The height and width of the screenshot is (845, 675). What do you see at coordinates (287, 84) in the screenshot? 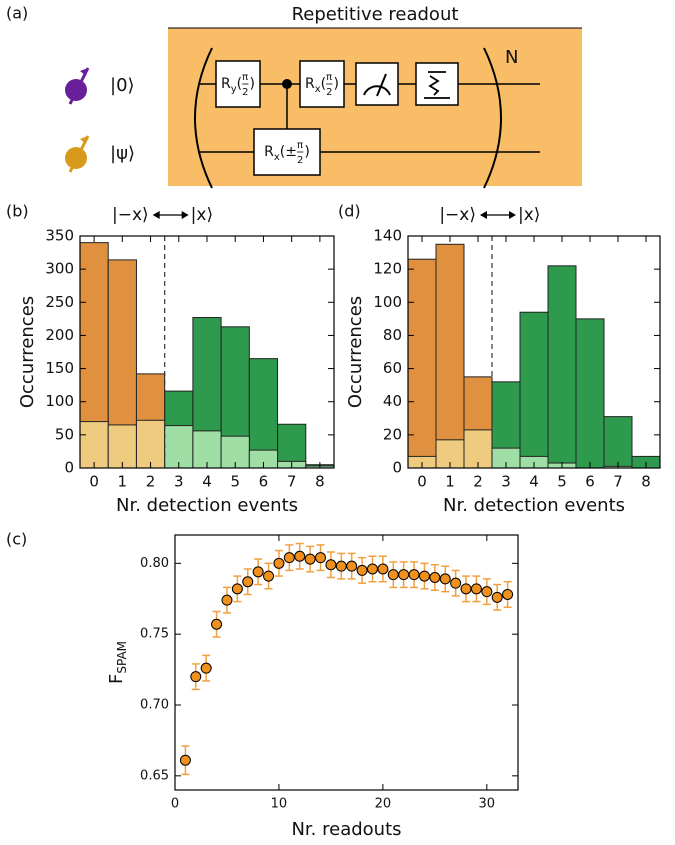
I see `control-dot` at bounding box center [287, 84].